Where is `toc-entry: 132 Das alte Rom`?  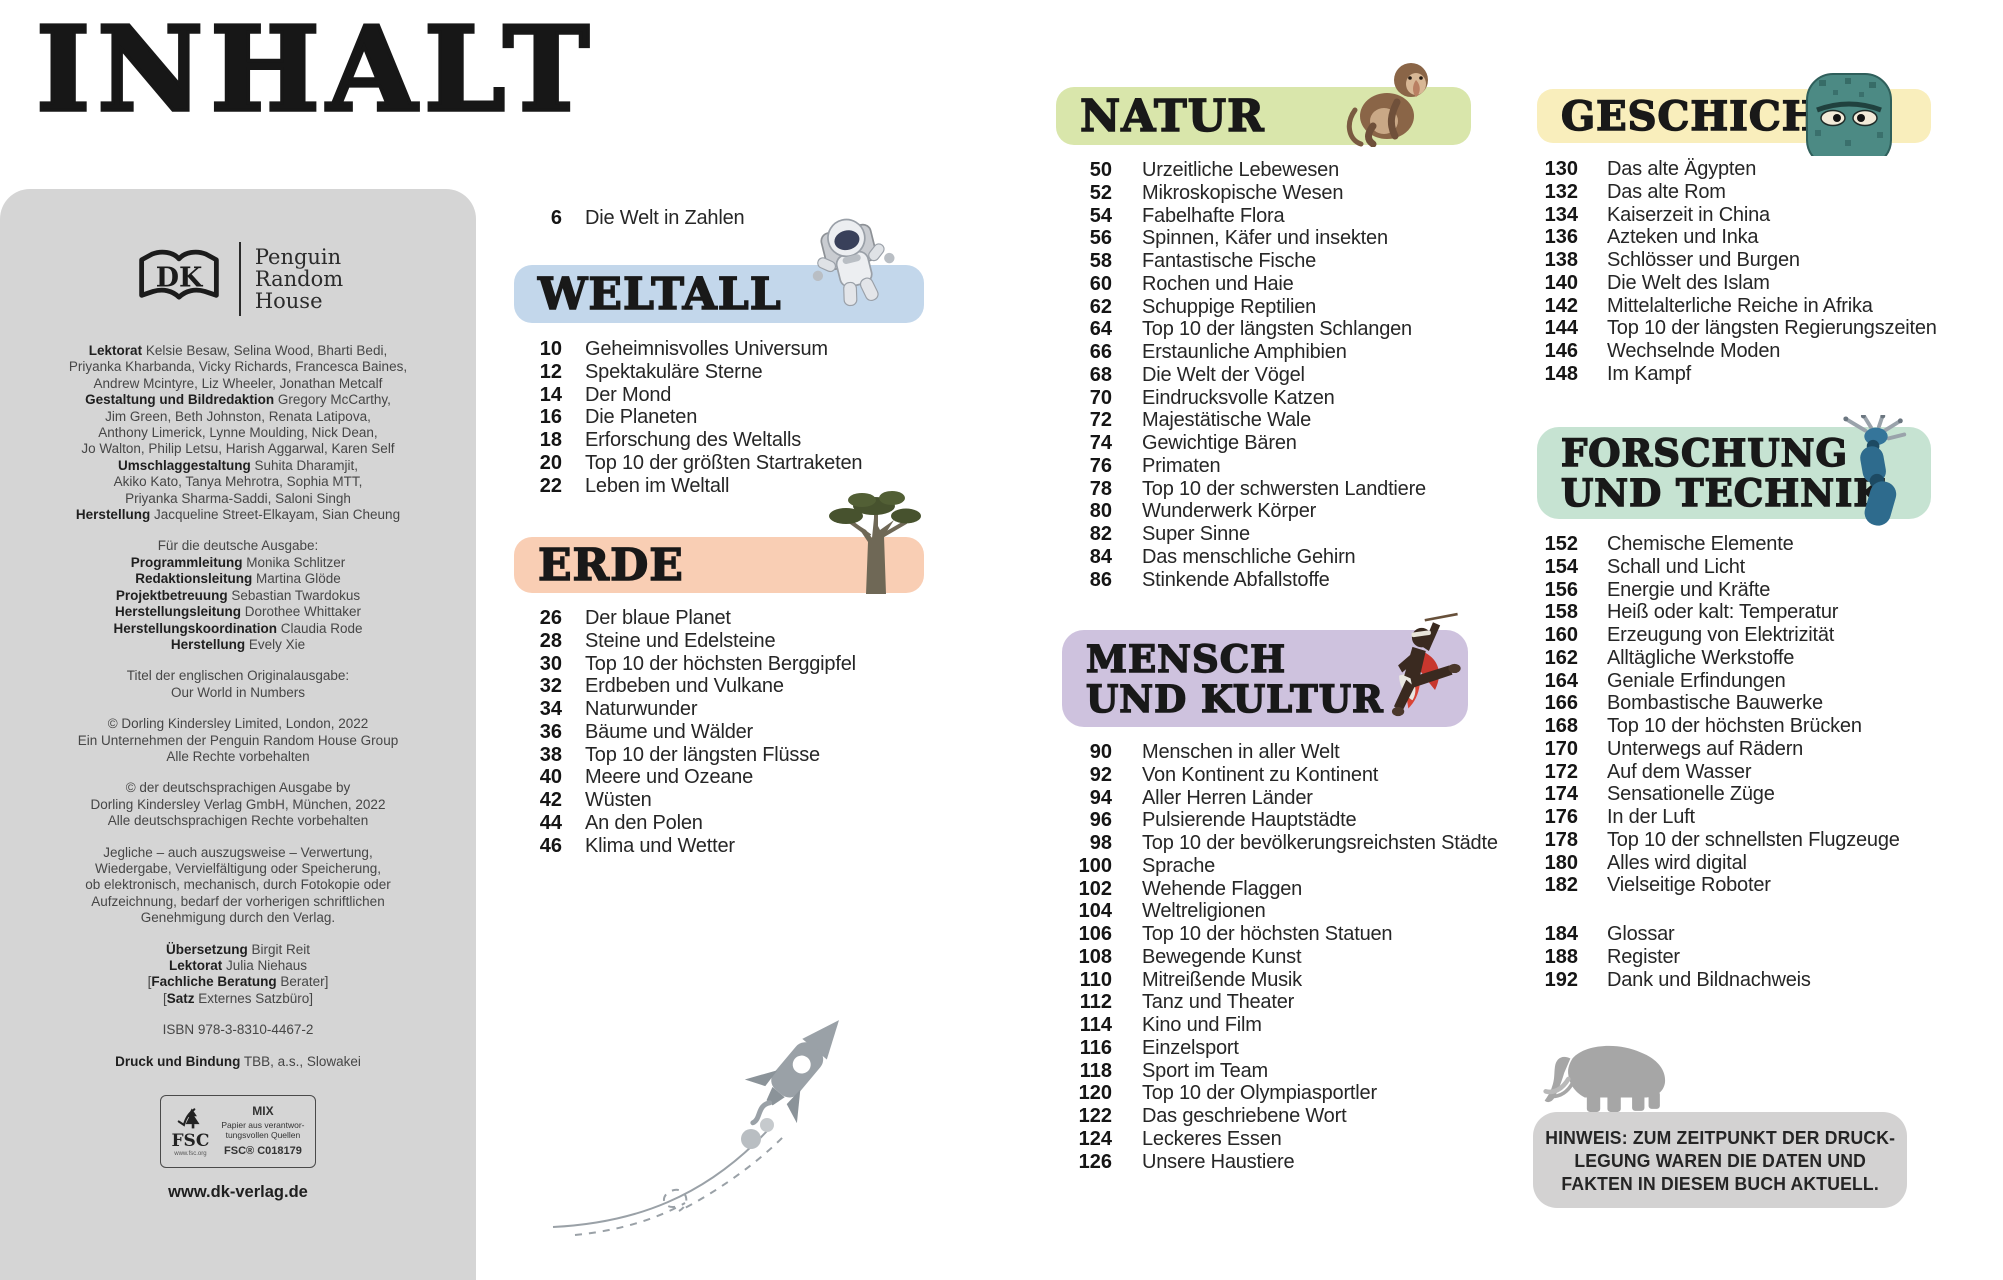
toc-entry: 132 Das alte Rom is located at coordinates (1723, 192).